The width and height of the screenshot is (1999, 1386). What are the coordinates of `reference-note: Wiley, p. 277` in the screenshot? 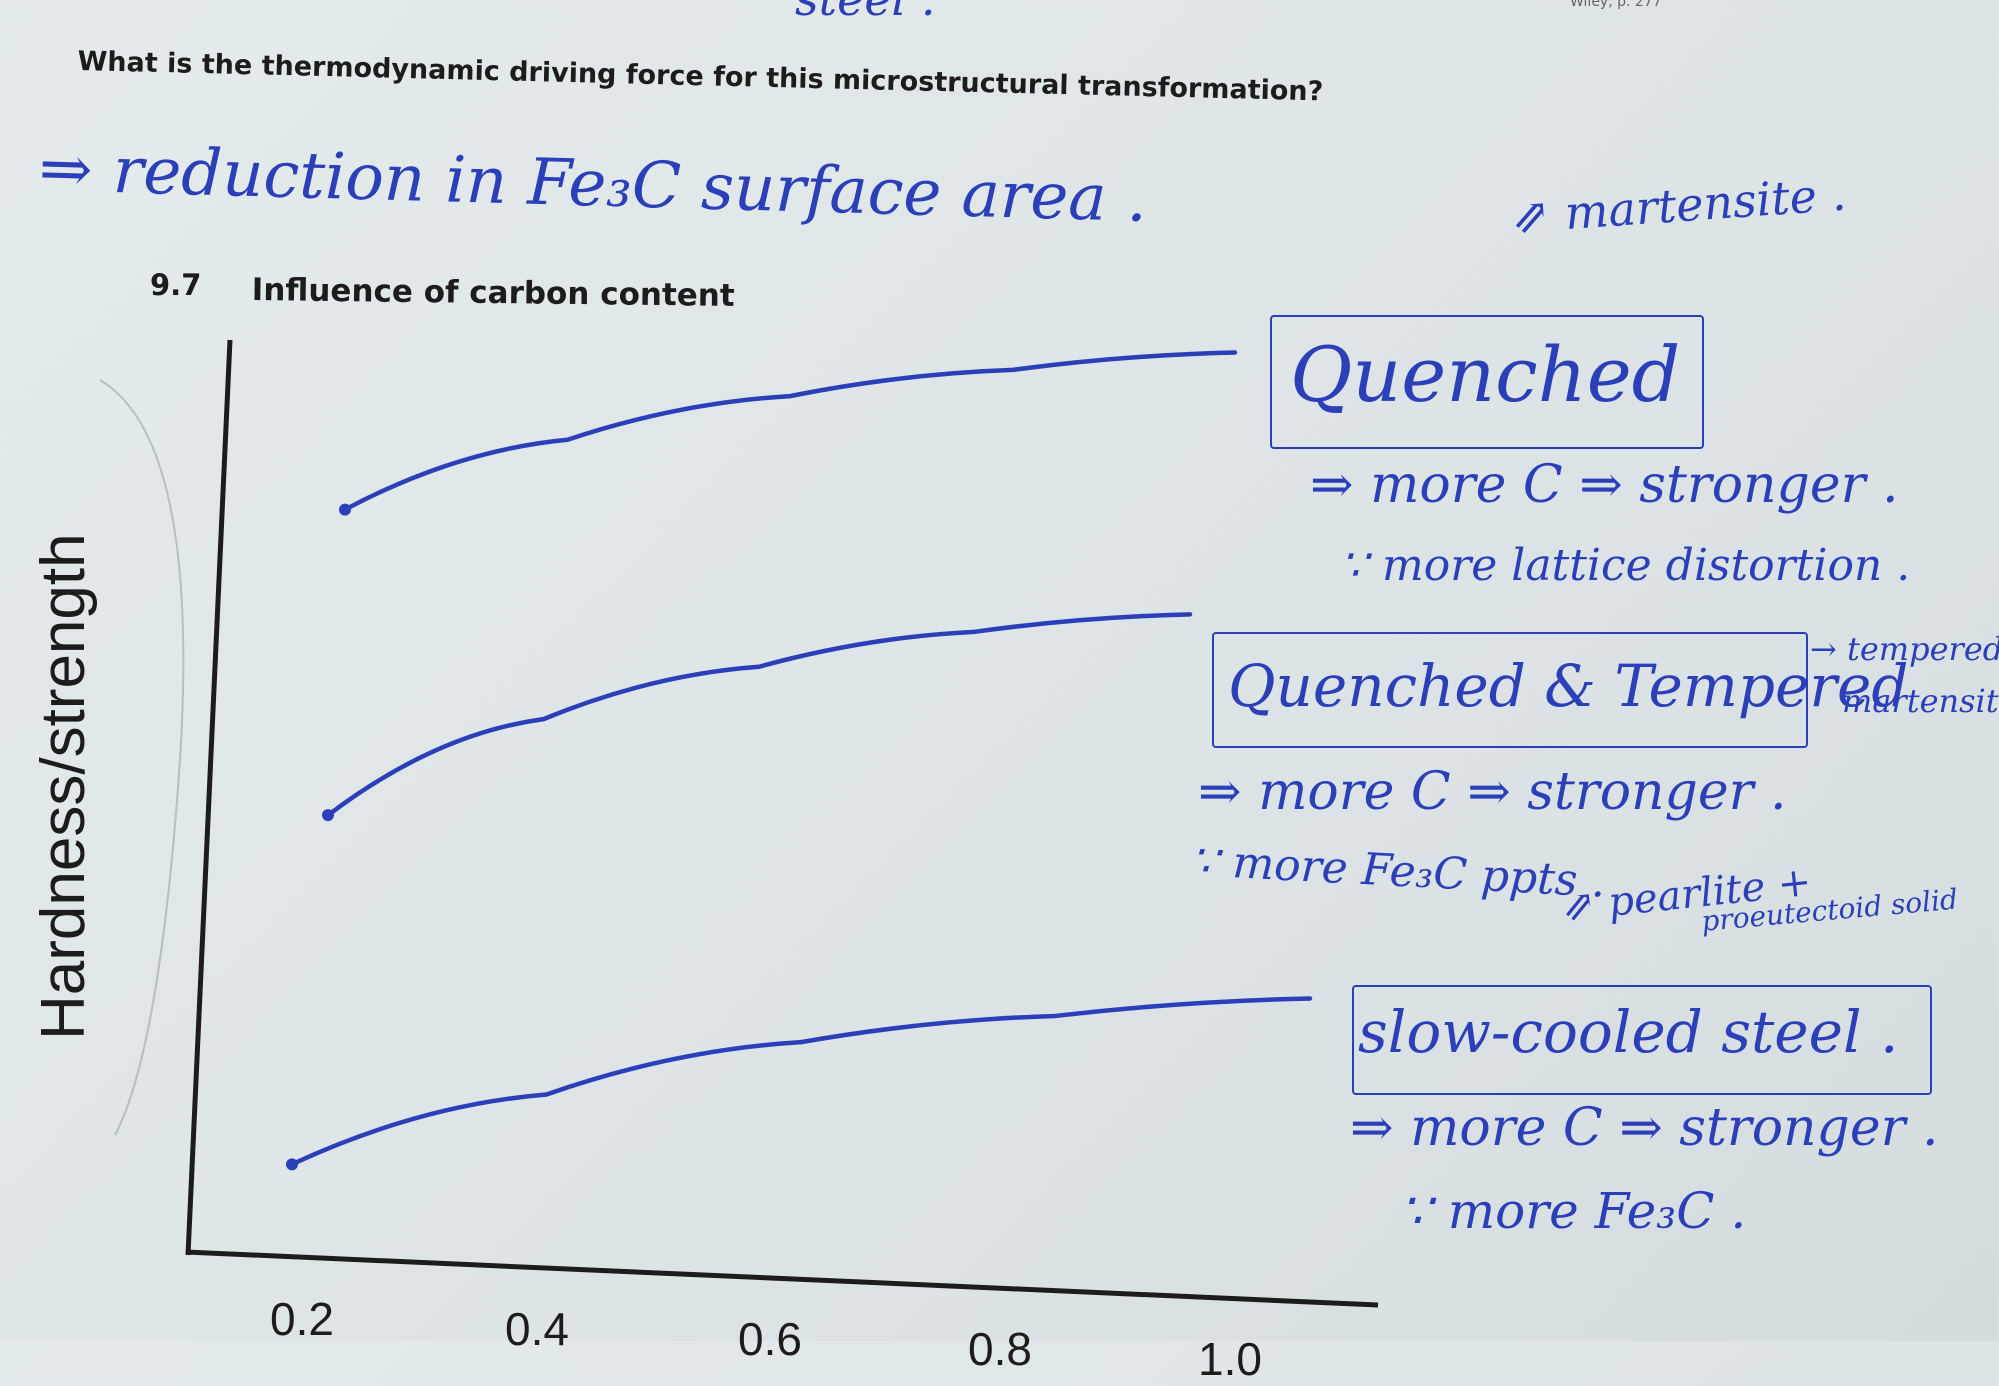 It's located at (1616, 5).